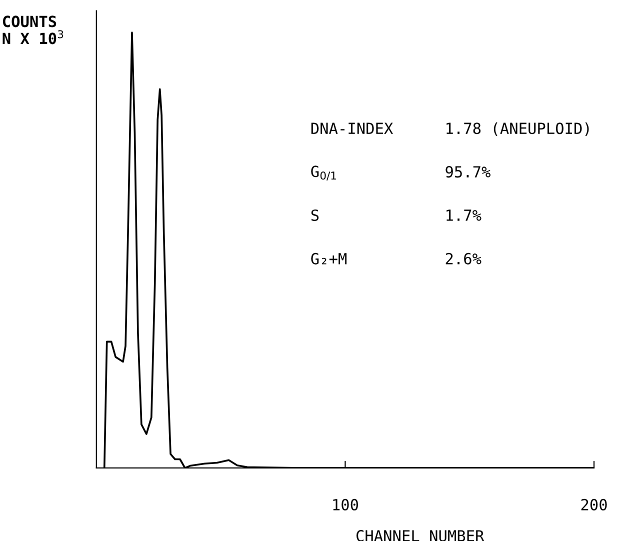 The width and height of the screenshot is (622, 541). I want to click on annotation: 1.78 (ANEUPLOID), so click(517, 129).